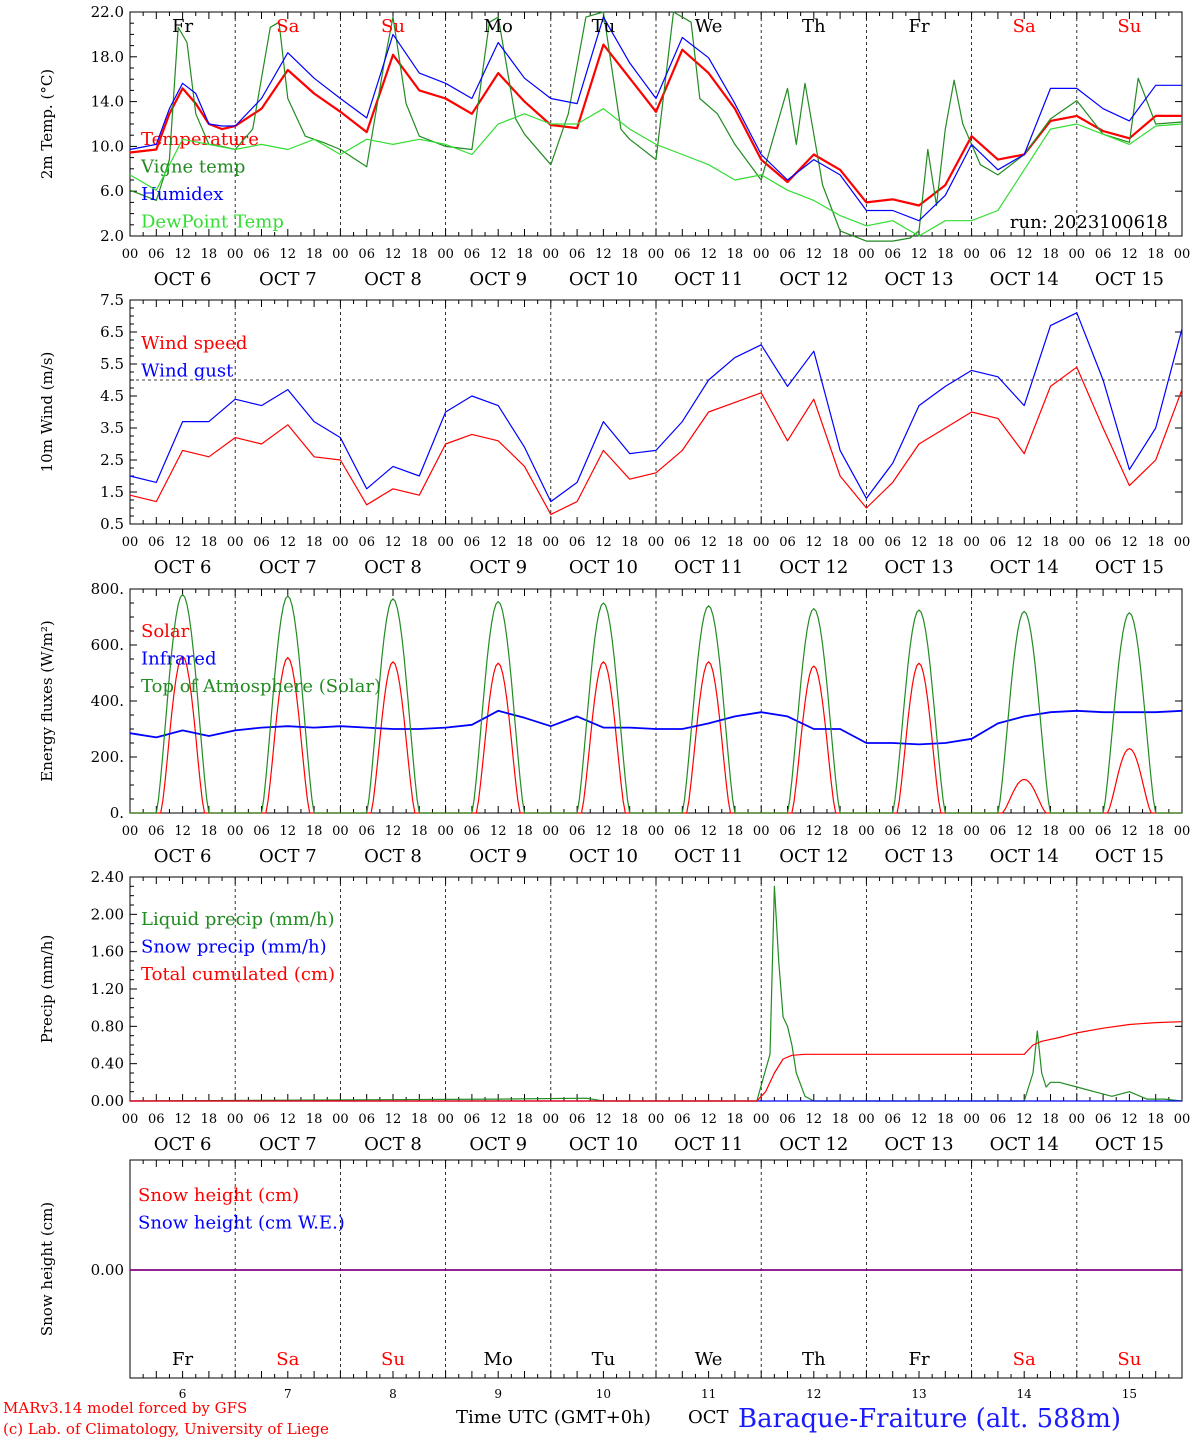  I want to click on legend-entry: Infrared, so click(178, 659).